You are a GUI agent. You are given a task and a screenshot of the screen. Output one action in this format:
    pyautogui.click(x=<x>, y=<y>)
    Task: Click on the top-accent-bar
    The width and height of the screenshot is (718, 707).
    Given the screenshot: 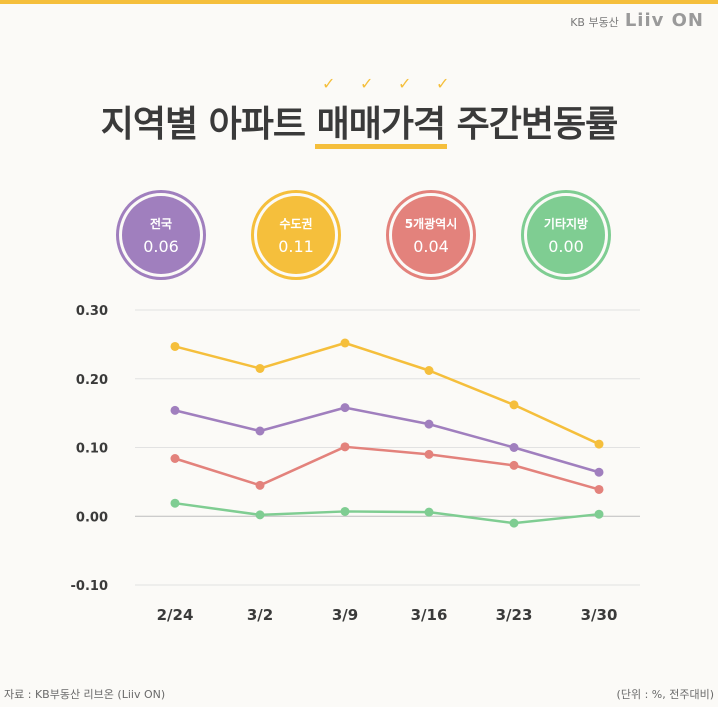 What is the action you would take?
    pyautogui.click(x=359, y=2)
    